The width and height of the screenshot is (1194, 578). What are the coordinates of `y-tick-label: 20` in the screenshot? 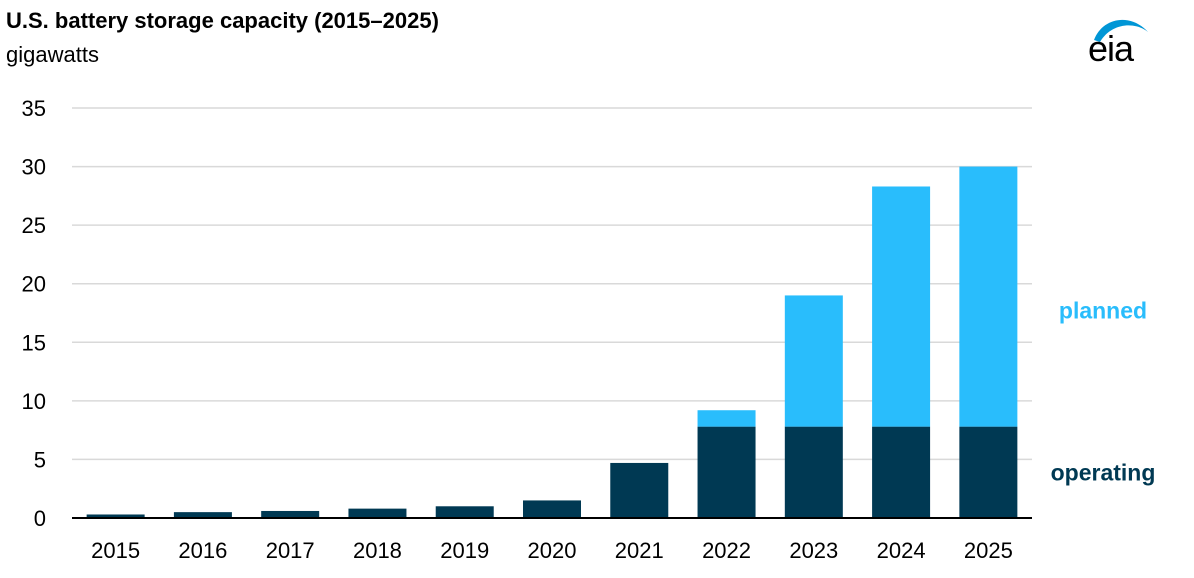 It's located at (34, 284).